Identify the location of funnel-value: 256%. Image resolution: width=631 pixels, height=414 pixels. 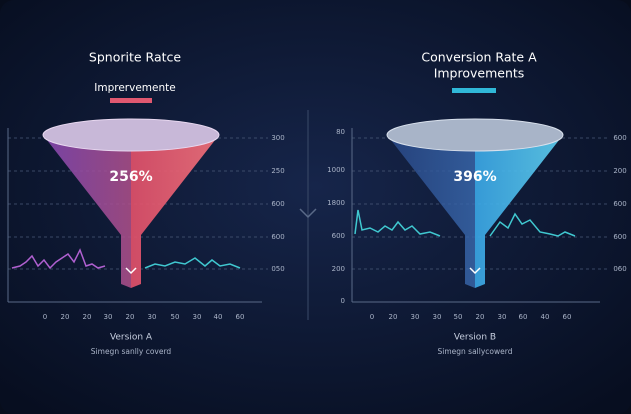
(130, 177).